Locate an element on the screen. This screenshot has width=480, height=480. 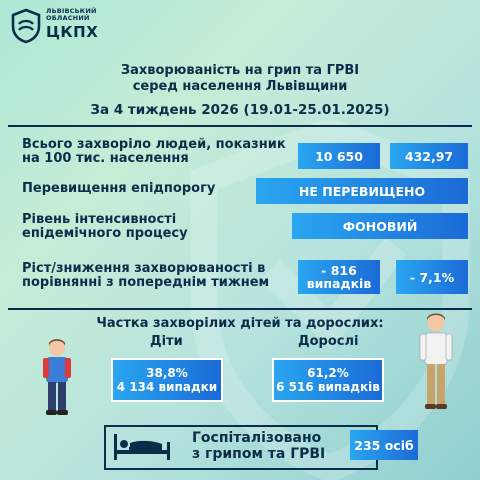
logo-text: ЛЬВІВСЬКИЙ ОБЛАСНИЙ ЦКПХ is located at coordinates (72, 24).